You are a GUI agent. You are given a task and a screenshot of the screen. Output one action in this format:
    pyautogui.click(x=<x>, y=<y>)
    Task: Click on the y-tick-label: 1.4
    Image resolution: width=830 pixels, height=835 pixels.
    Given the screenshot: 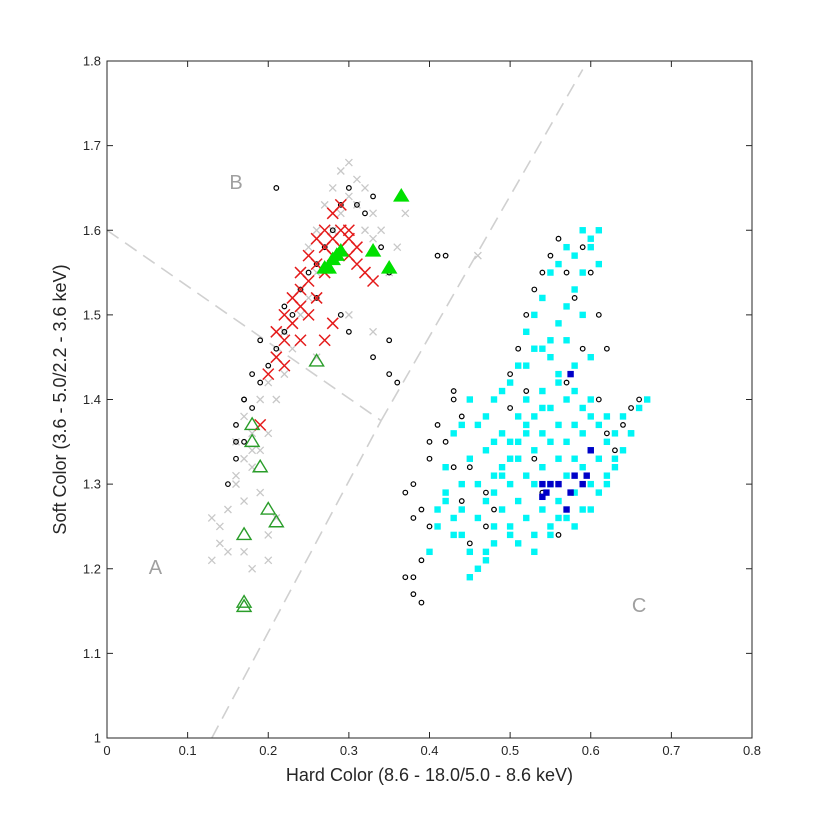 What is the action you would take?
    pyautogui.click(x=92, y=399)
    